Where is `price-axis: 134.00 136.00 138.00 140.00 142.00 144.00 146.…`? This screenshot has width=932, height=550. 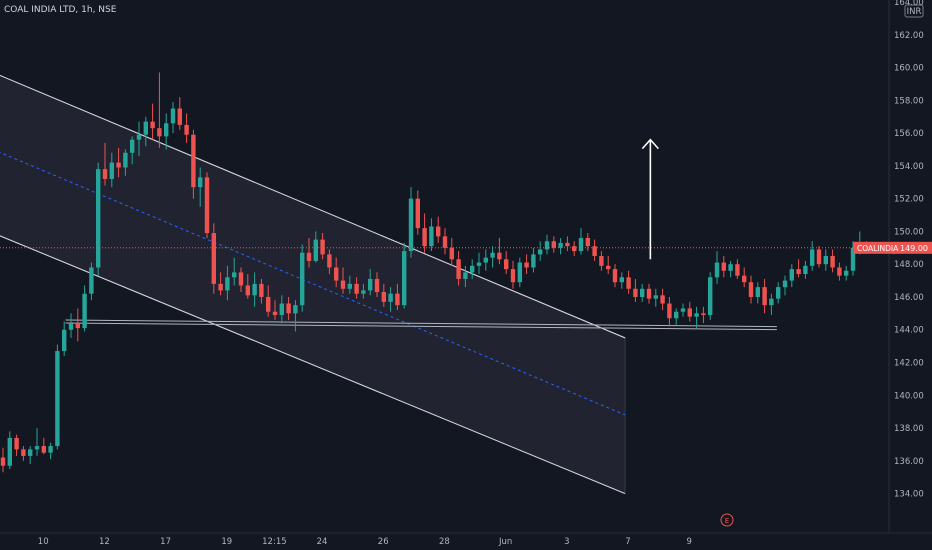
price-axis: 134.00 136.00 138.00 140.00 142.00 144.00 146.… is located at coordinates (906, 266).